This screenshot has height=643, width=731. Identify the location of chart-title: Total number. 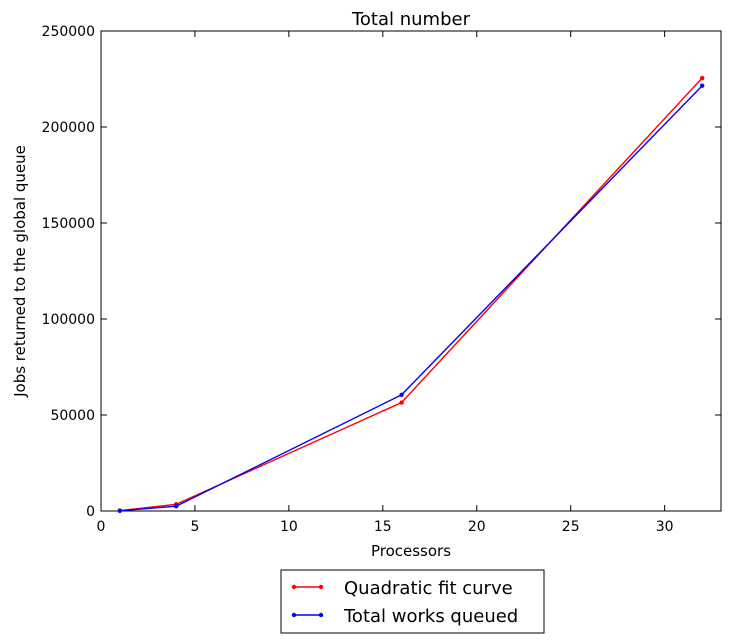
(411, 19).